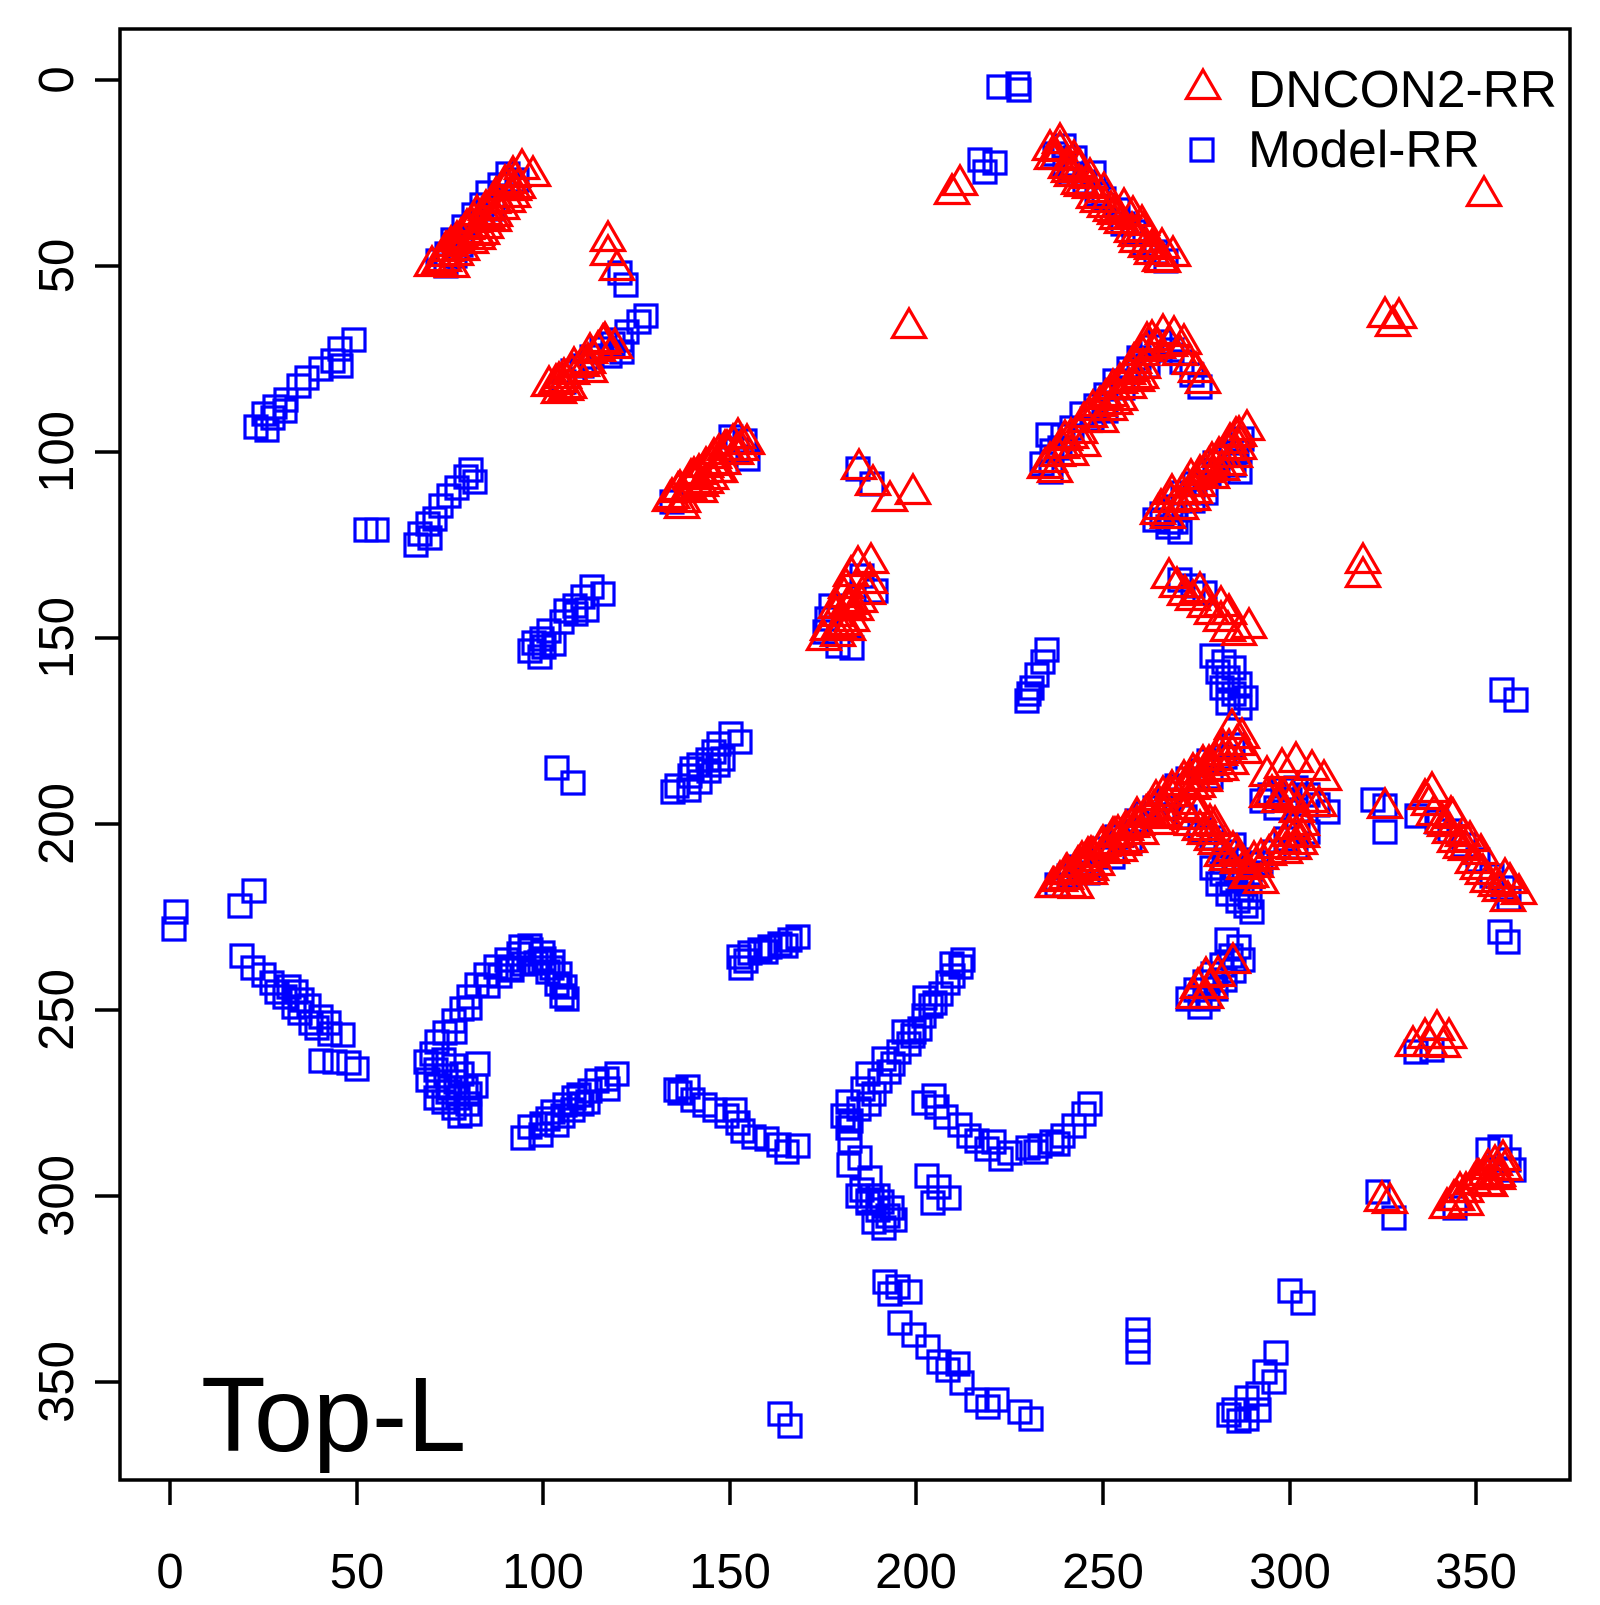 This screenshot has width=1600, height=1605. What do you see at coordinates (333, 1415) in the screenshot?
I see `svg-text: Top-L` at bounding box center [333, 1415].